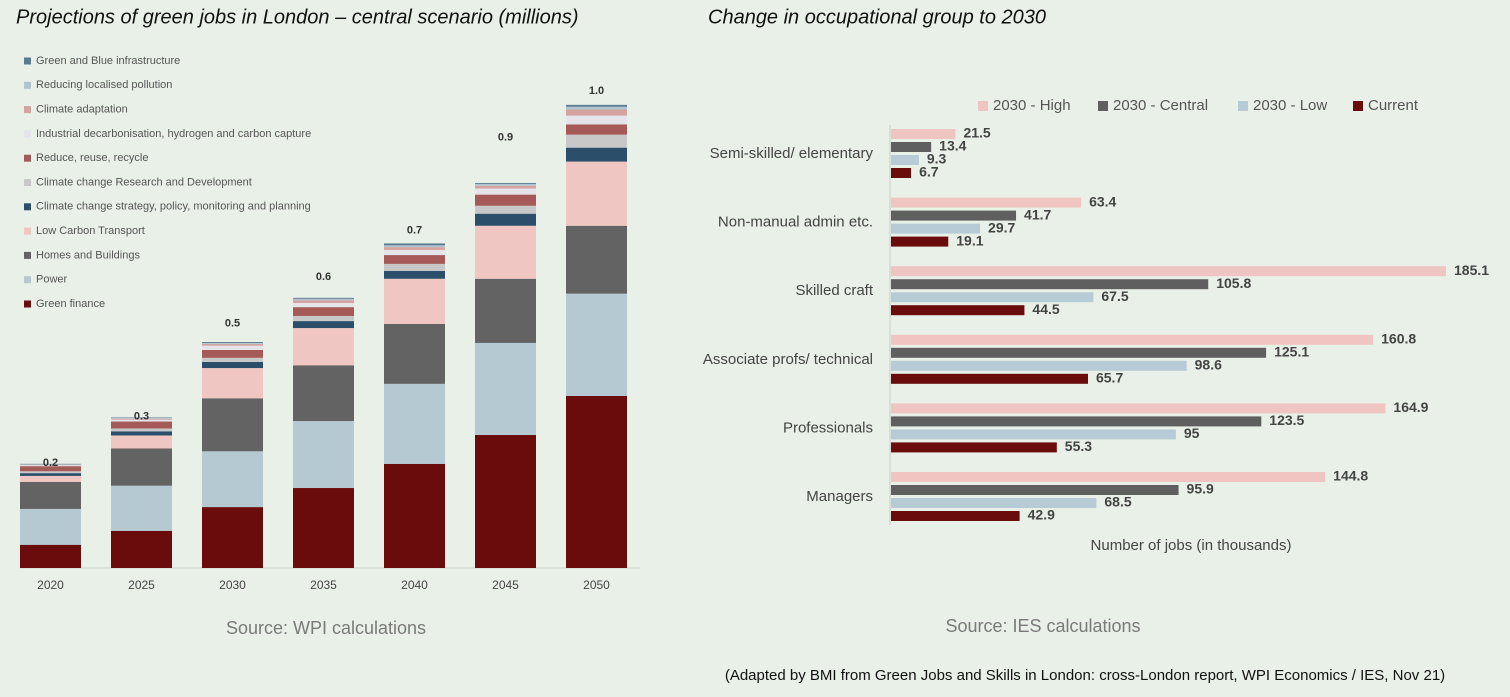 The height and width of the screenshot is (697, 1510). What do you see at coordinates (1192, 433) in the screenshot?
I see `value-label: 95` at bounding box center [1192, 433].